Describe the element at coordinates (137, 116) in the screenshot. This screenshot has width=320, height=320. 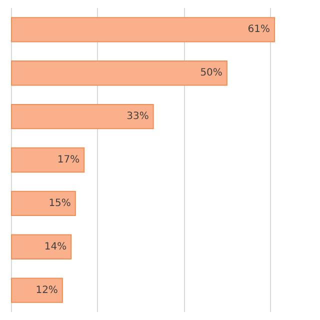
I see `data-label: 33%` at that location.